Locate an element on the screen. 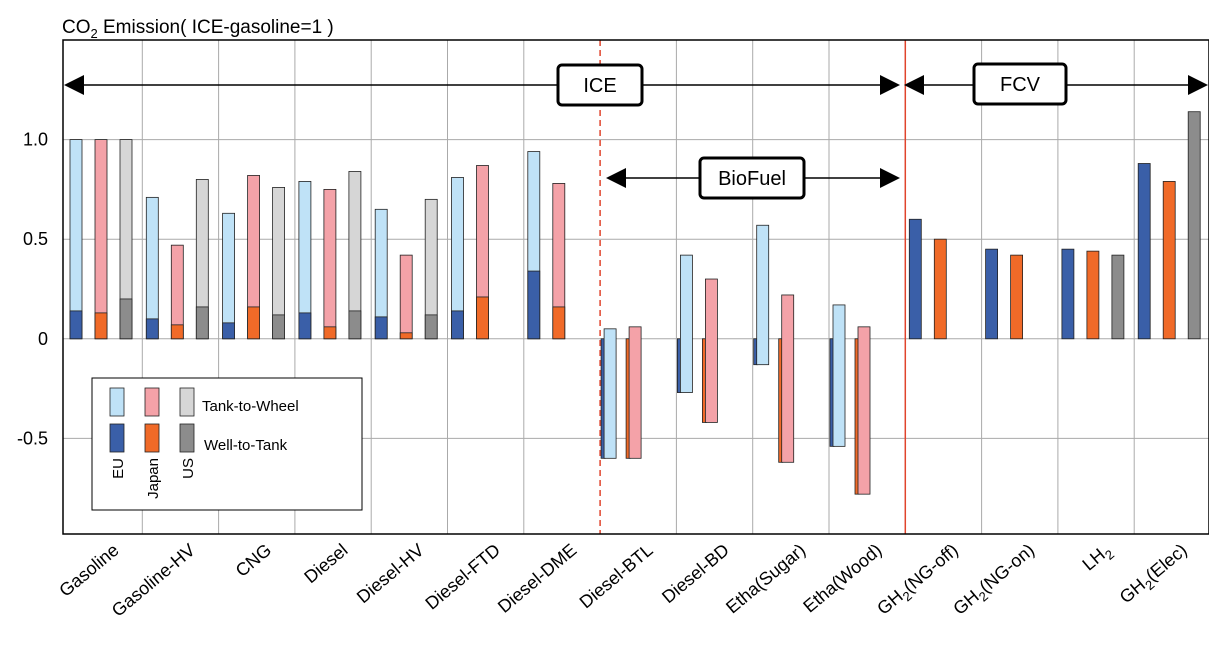 This screenshot has height=648, width=1209. category-label-main: Gasoline is located at coordinates (88, 570).